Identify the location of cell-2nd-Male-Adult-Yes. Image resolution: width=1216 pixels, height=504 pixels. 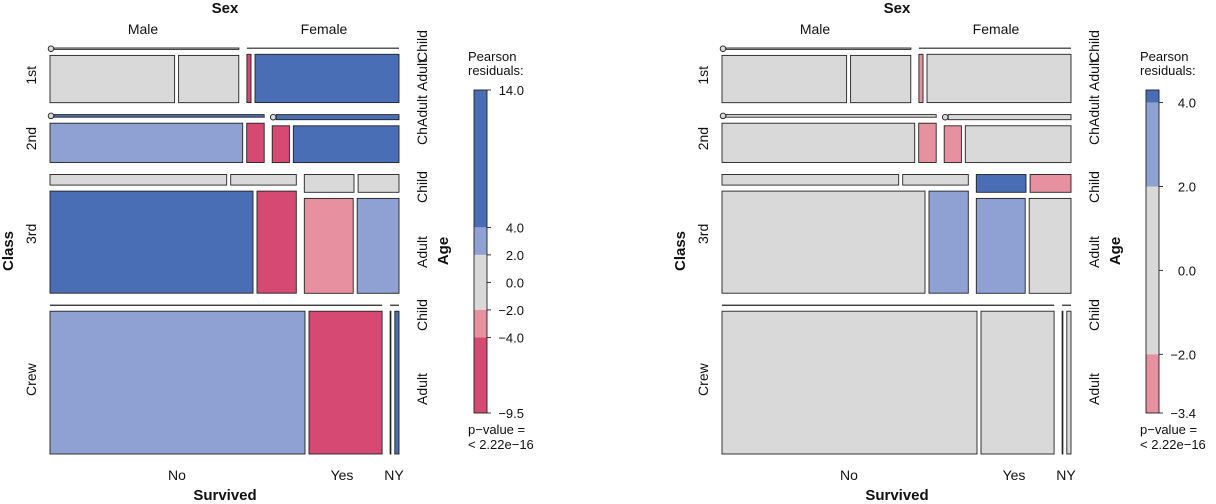
(927, 142).